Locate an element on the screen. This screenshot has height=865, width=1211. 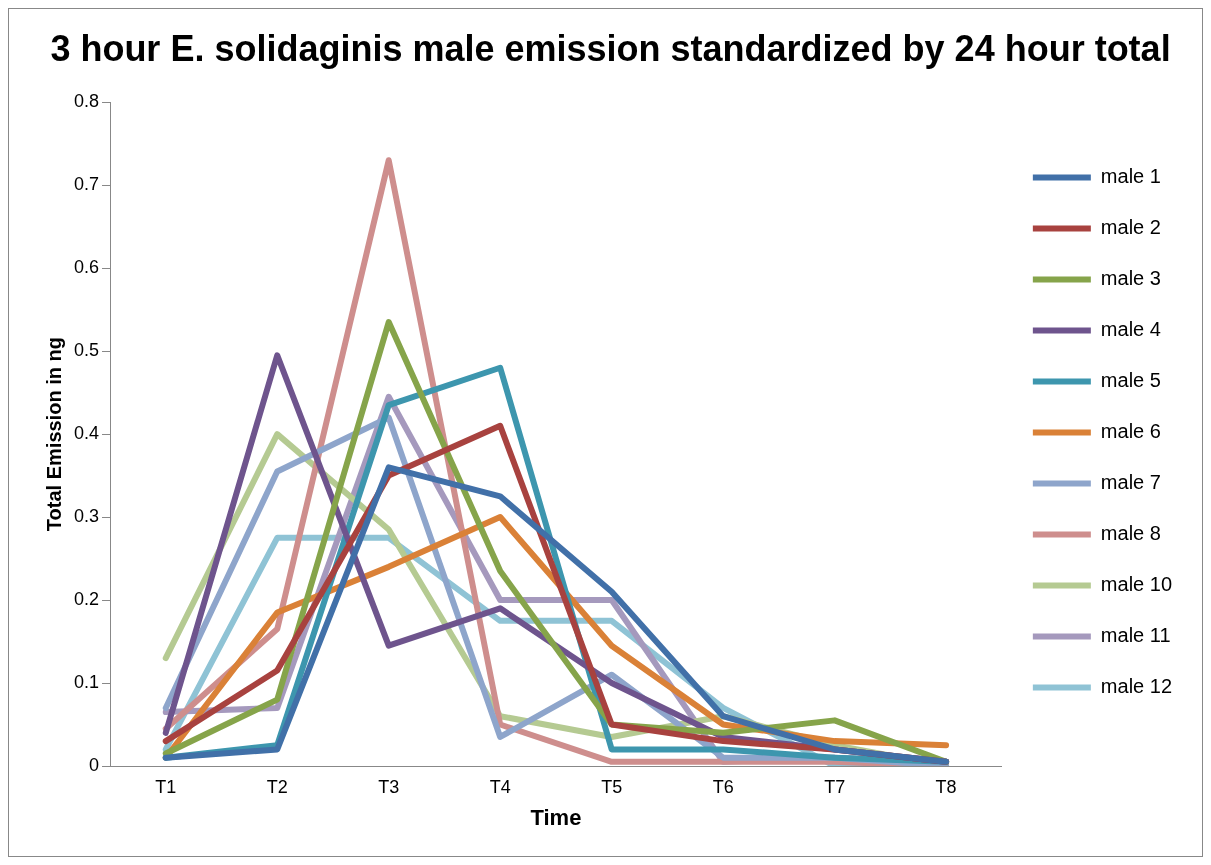
x-tick-label: T1 is located at coordinates (166, 786).